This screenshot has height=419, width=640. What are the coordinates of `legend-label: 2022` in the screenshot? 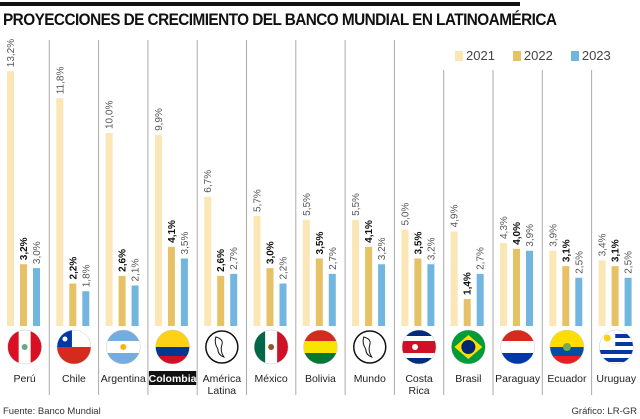 It's located at (538, 55).